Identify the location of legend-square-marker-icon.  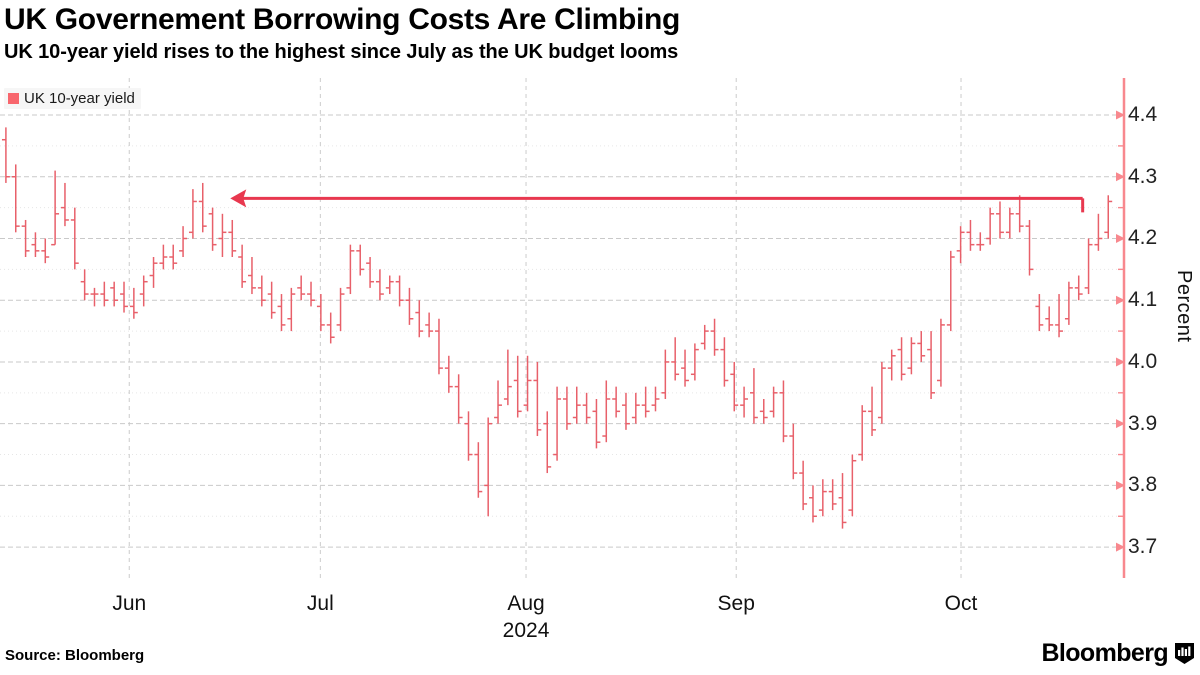
(13, 98).